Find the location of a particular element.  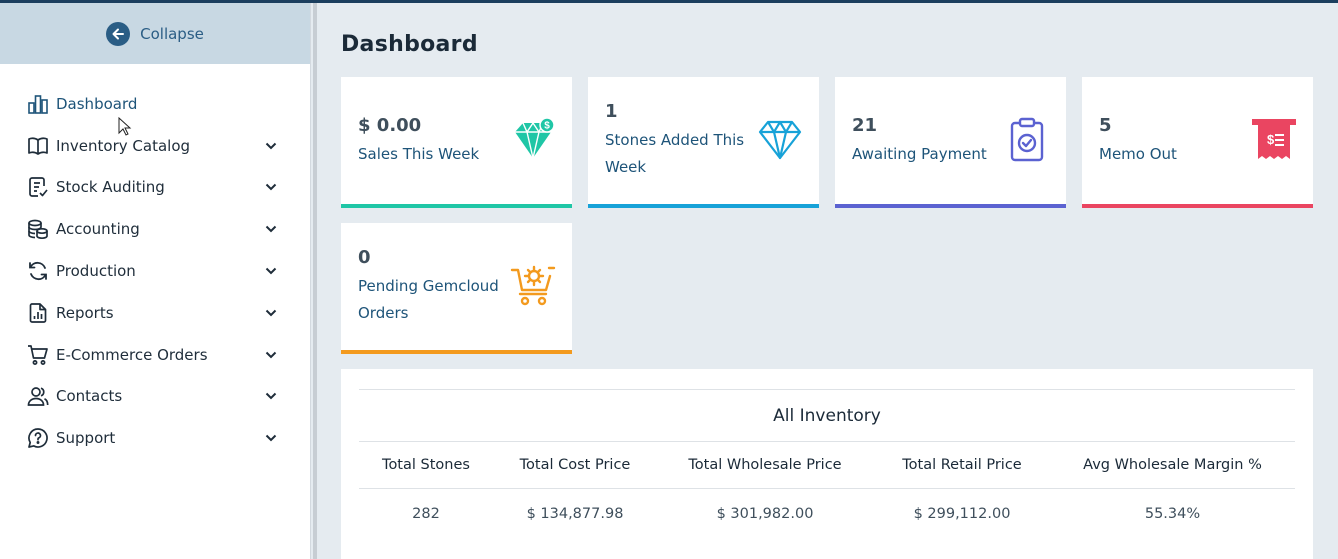

stat-card-stones-added: 1 Stones Added This Week is located at coordinates (703, 142).